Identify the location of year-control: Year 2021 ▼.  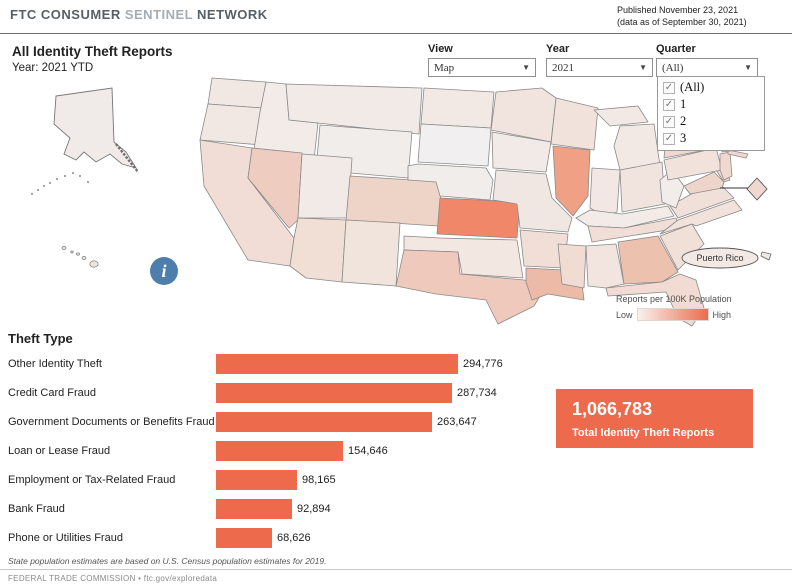
(599, 60).